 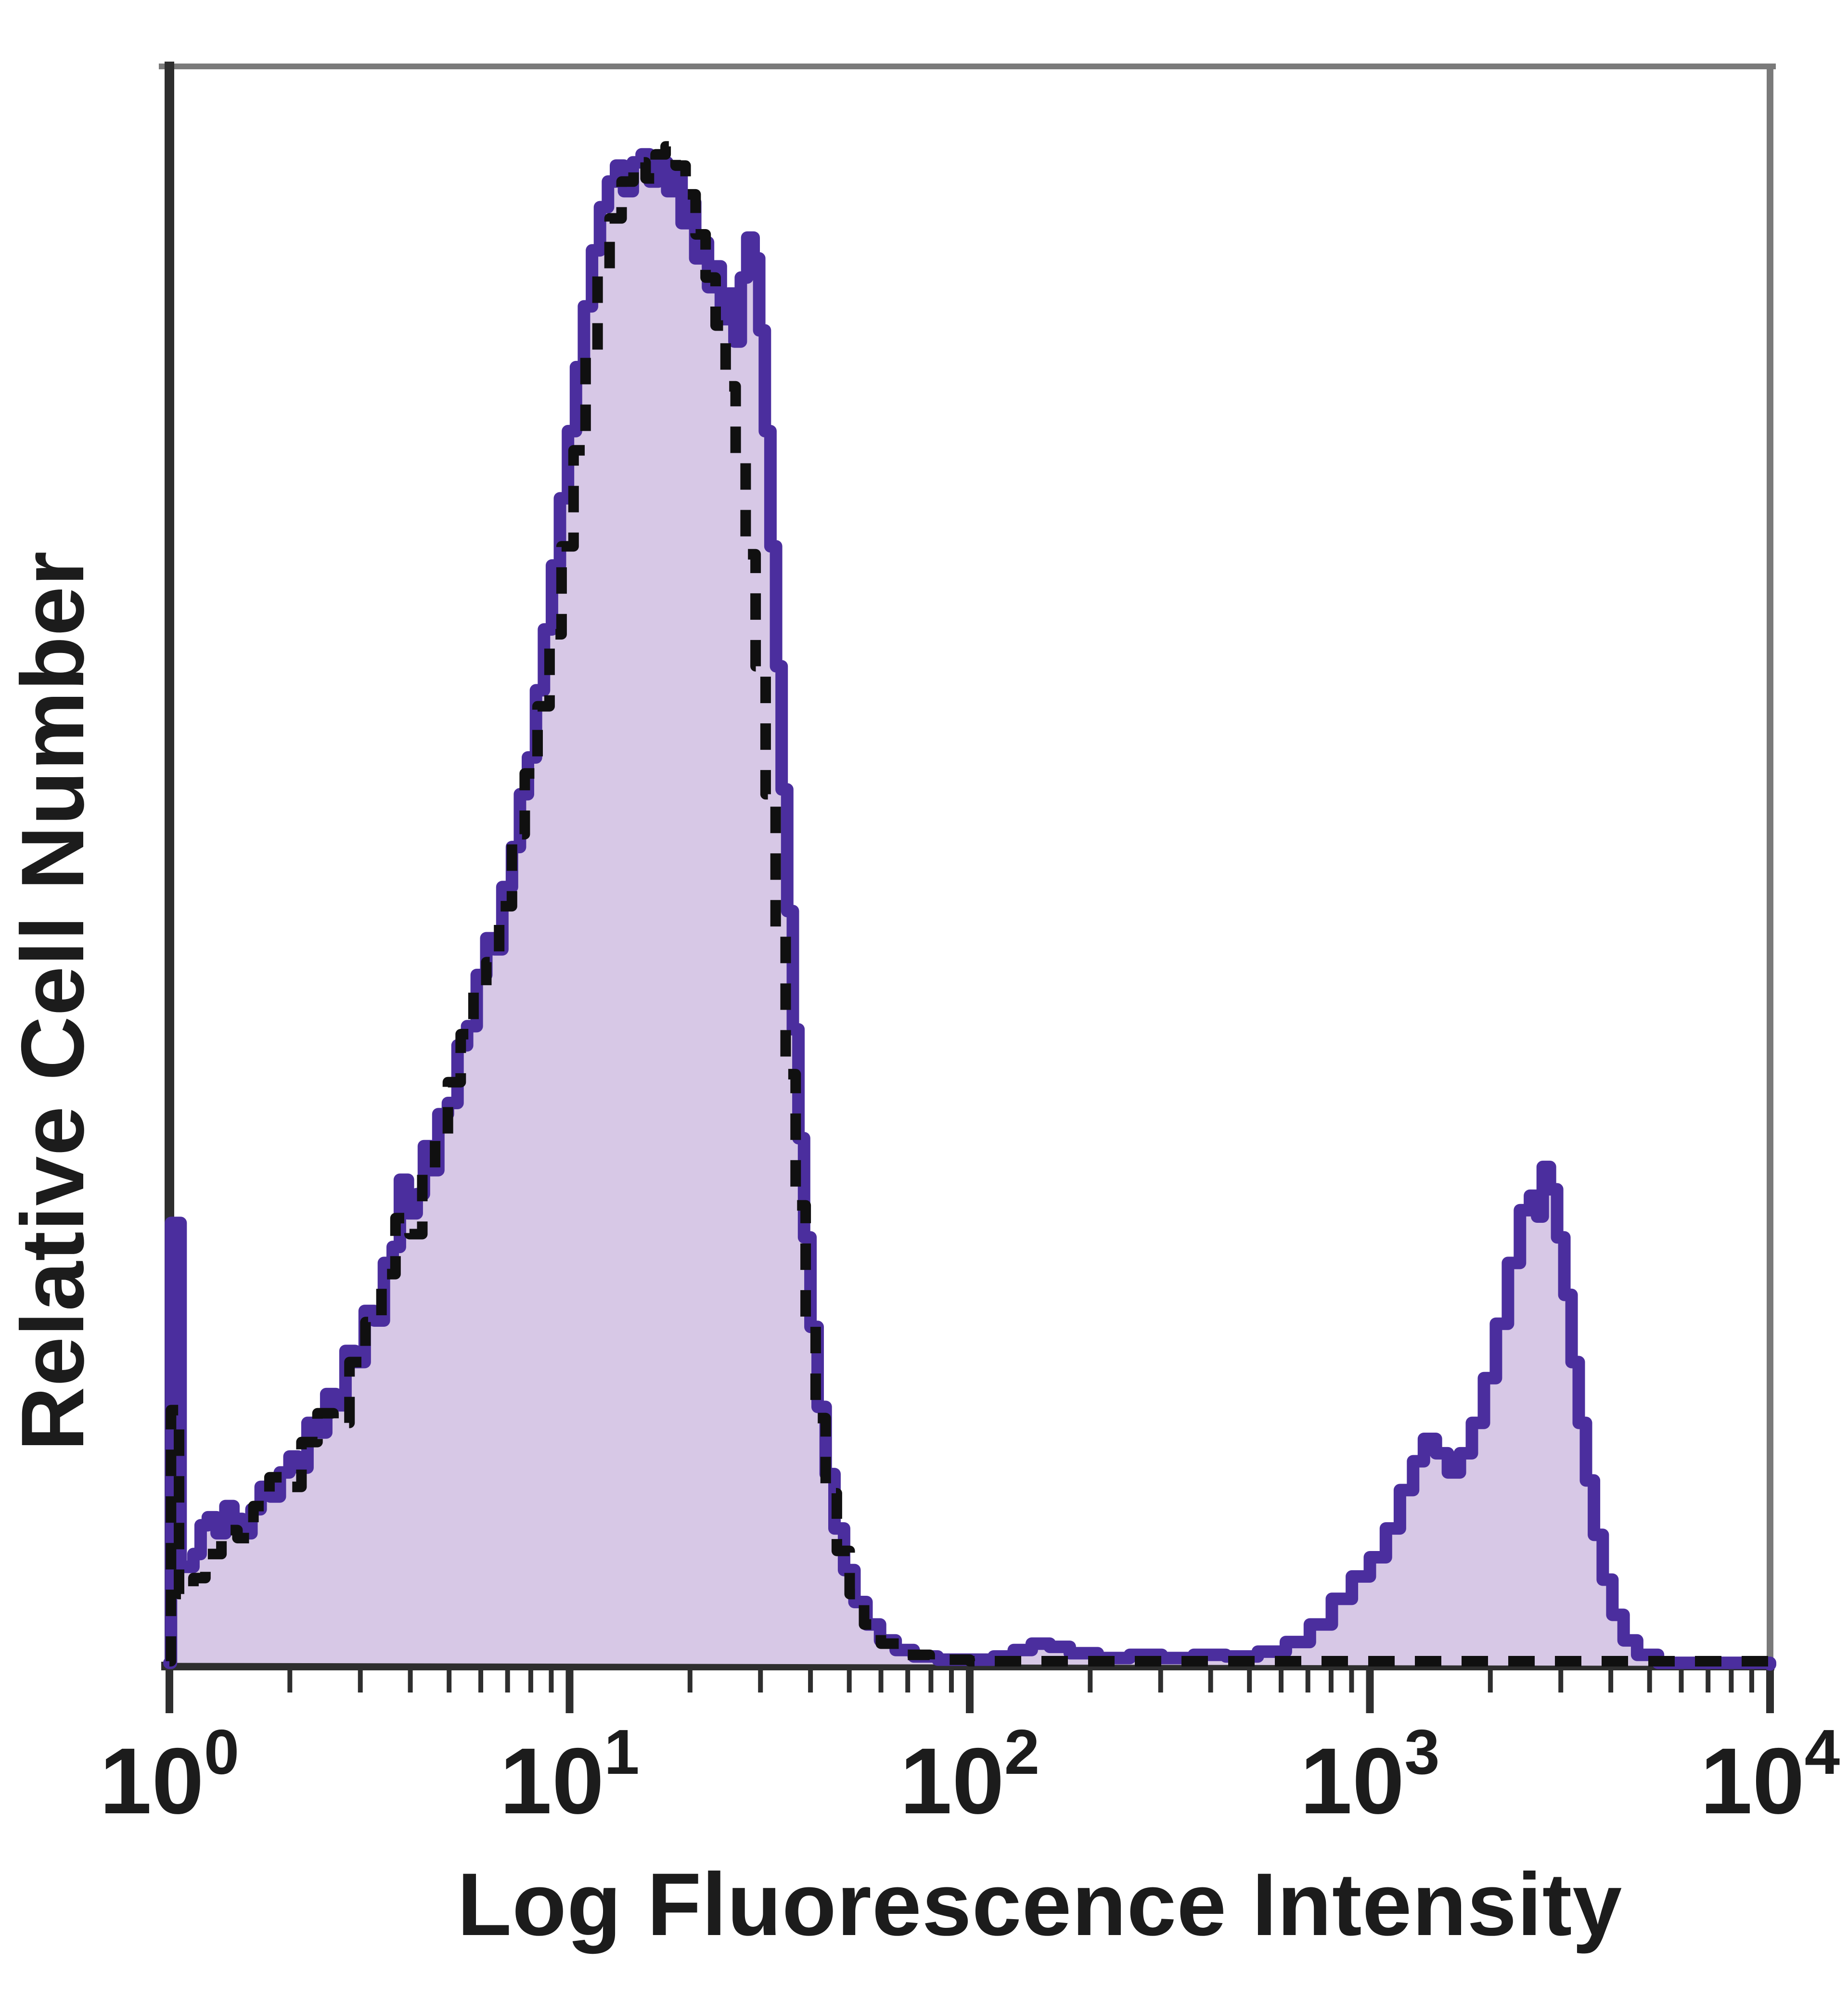 I want to click on y-axis-title: Relative Cell Number, so click(x=53, y=1001).